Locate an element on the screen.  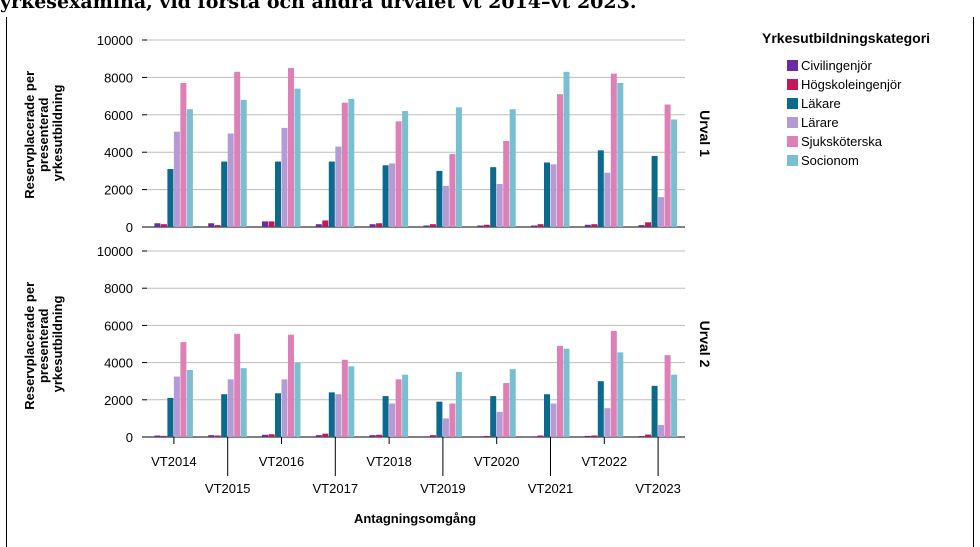
y-tick-label-1-8000: 8000 is located at coordinates (118, 77).